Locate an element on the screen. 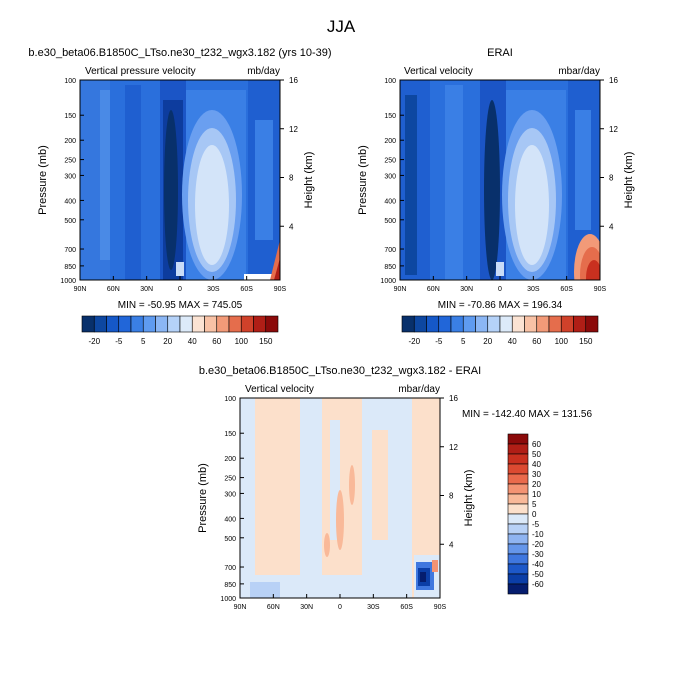  y-tick-label: 100 is located at coordinates (390, 81).